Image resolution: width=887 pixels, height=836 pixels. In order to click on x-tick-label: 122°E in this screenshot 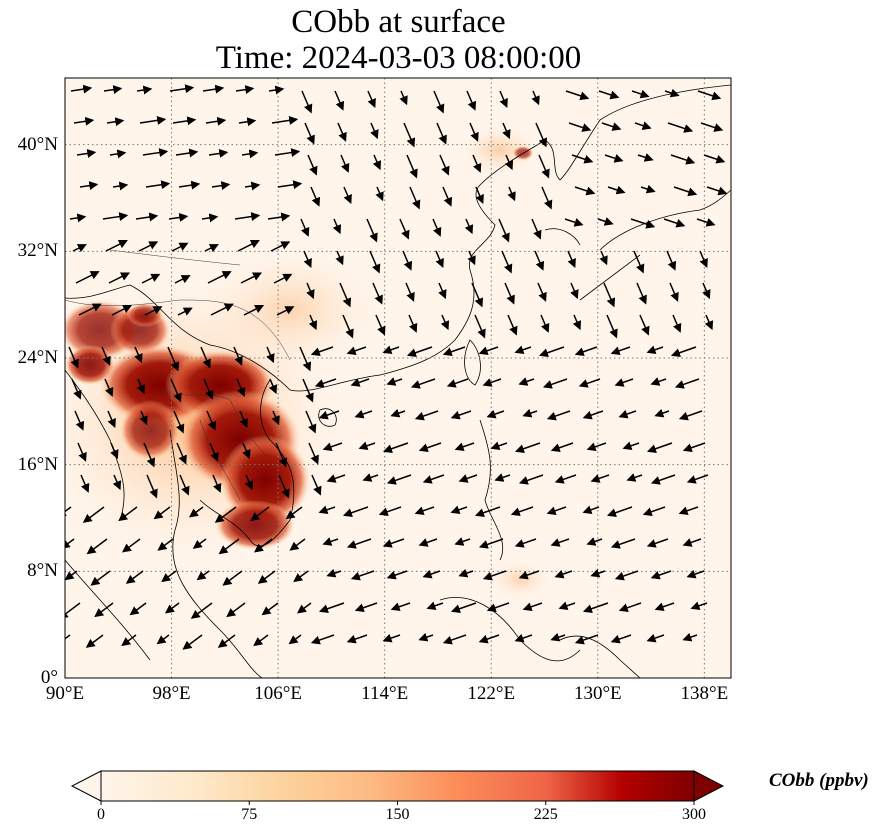, I will do `click(491, 693)`.